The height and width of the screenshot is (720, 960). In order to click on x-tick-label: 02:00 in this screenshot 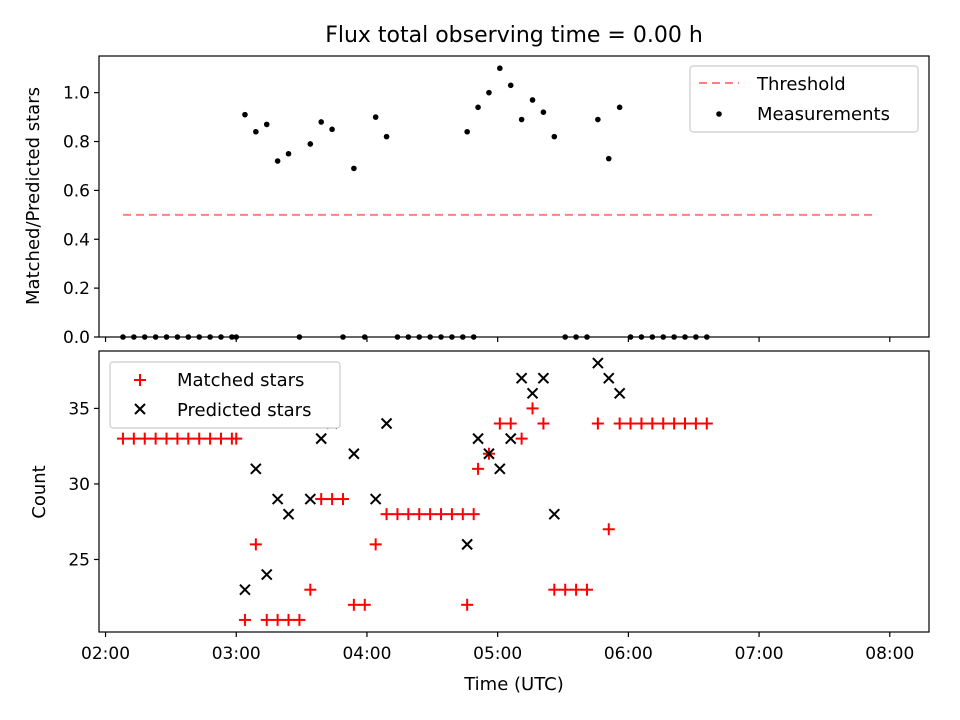, I will do `click(105, 654)`.